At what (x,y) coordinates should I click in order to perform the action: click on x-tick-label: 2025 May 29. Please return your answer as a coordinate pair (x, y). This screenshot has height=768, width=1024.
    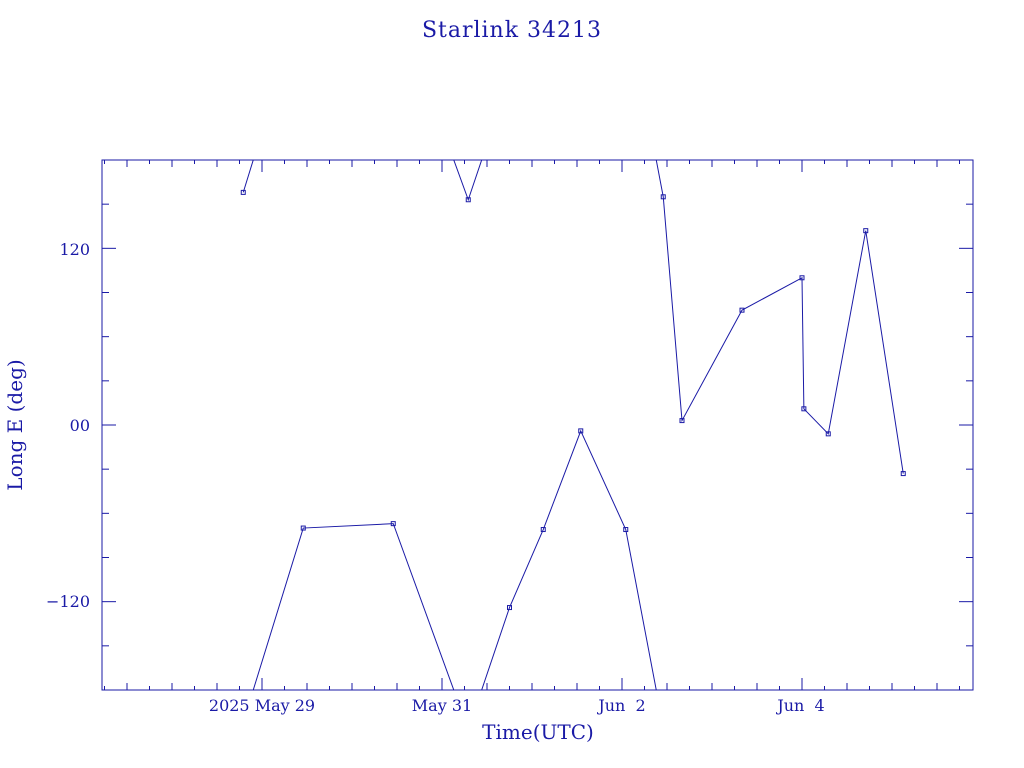
    Looking at the image, I should click on (262, 705).